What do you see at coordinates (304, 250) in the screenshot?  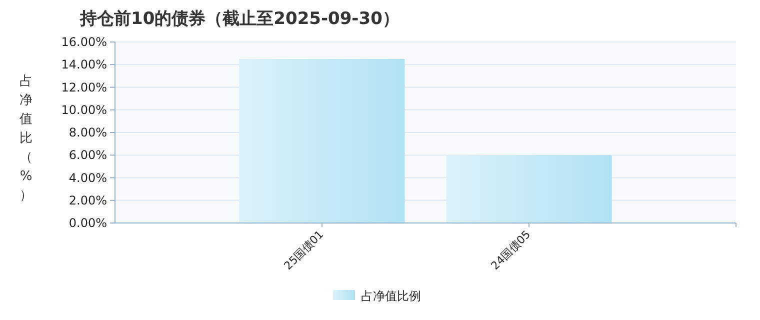 I see `x-tick-label: 25国债01` at bounding box center [304, 250].